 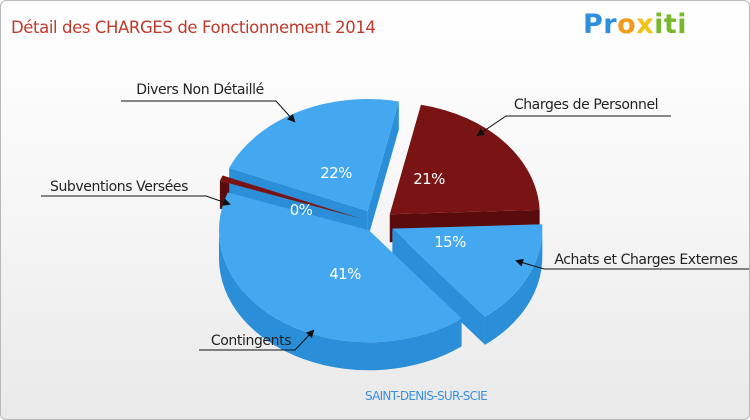 What do you see at coordinates (670, 24) in the screenshot?
I see `logo-part-iti: iti` at bounding box center [670, 24].